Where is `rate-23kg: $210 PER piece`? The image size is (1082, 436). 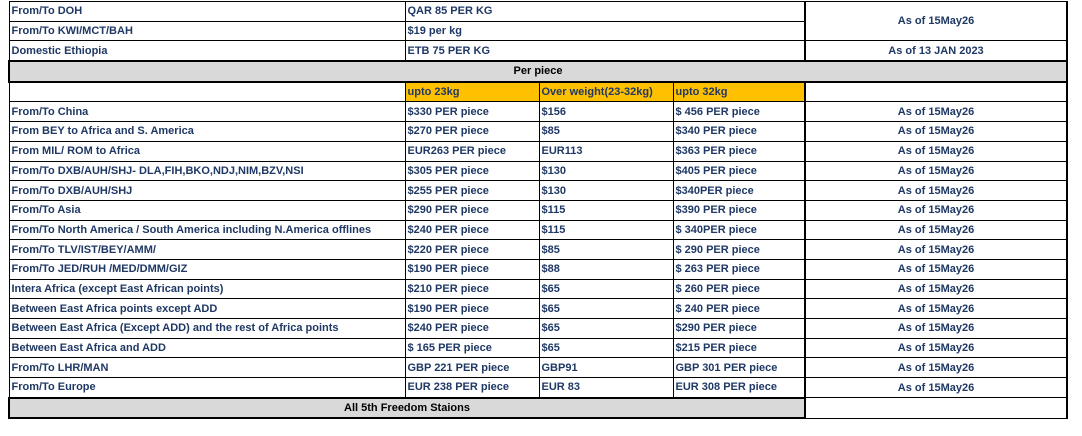
rate-23kg: $210 PER piece is located at coordinates (472, 289).